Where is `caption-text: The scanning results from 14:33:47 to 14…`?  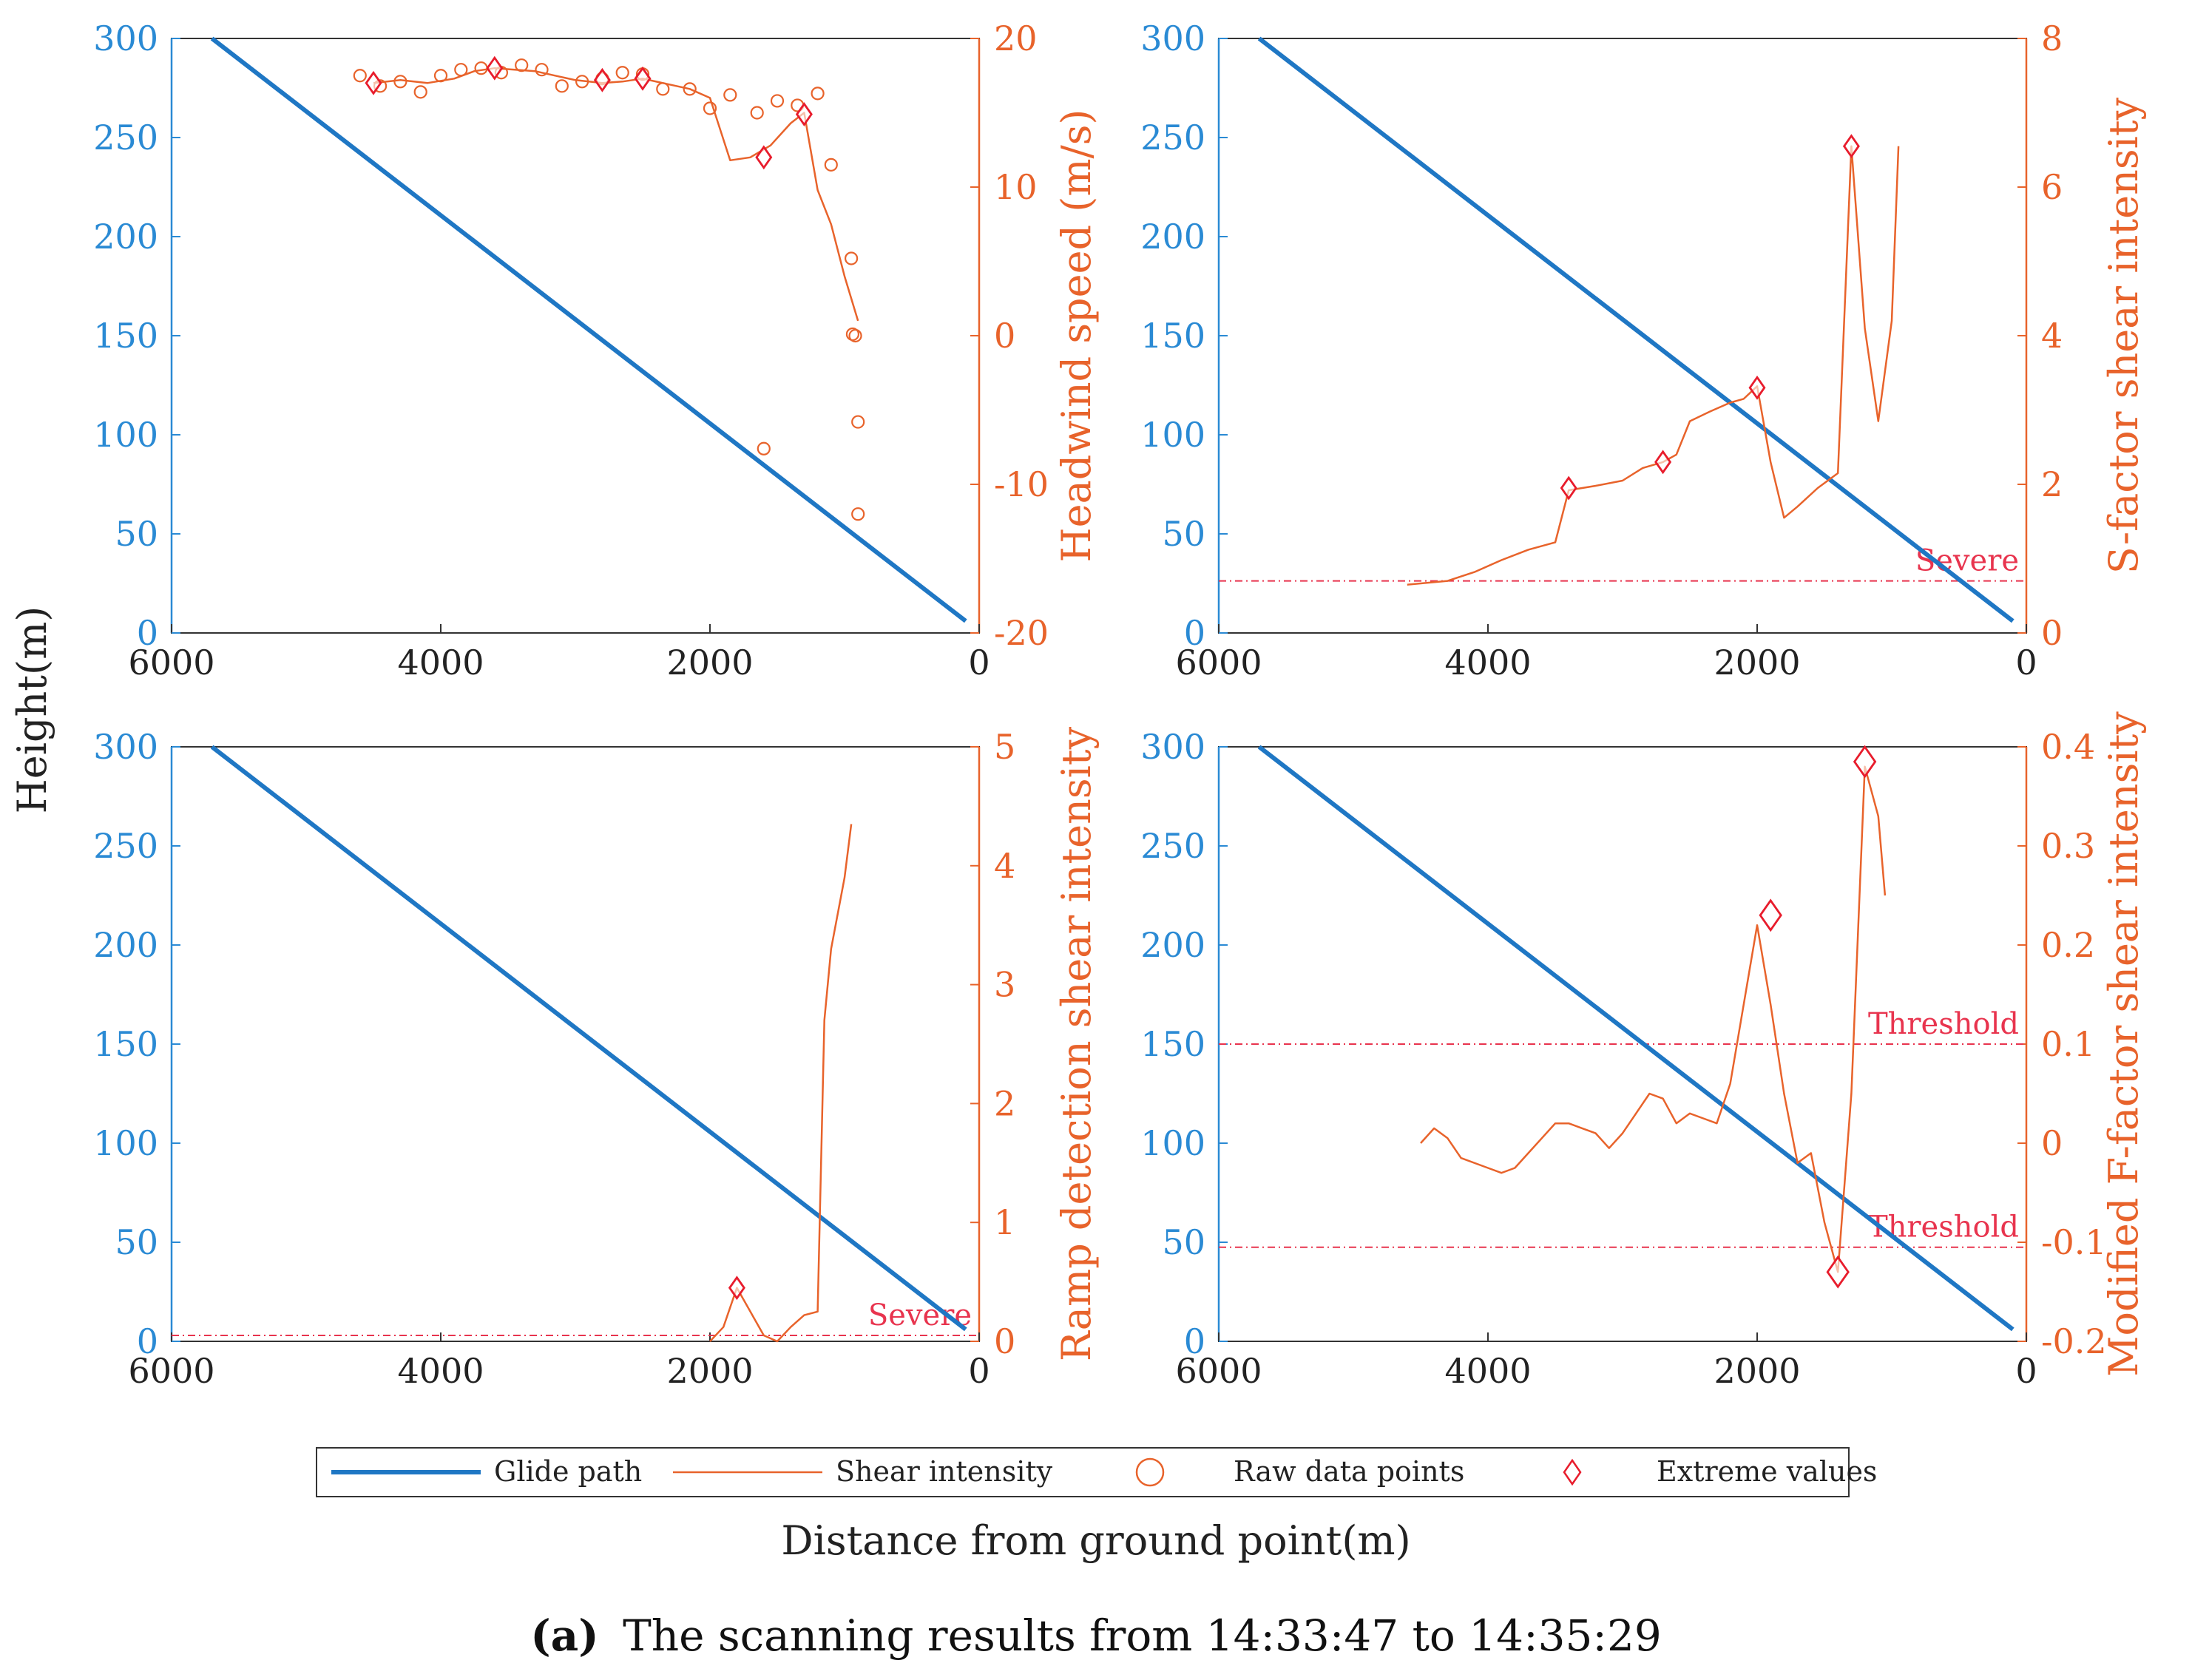
caption-text: The scanning results from 14:33:47 to 14… is located at coordinates (1142, 1635).